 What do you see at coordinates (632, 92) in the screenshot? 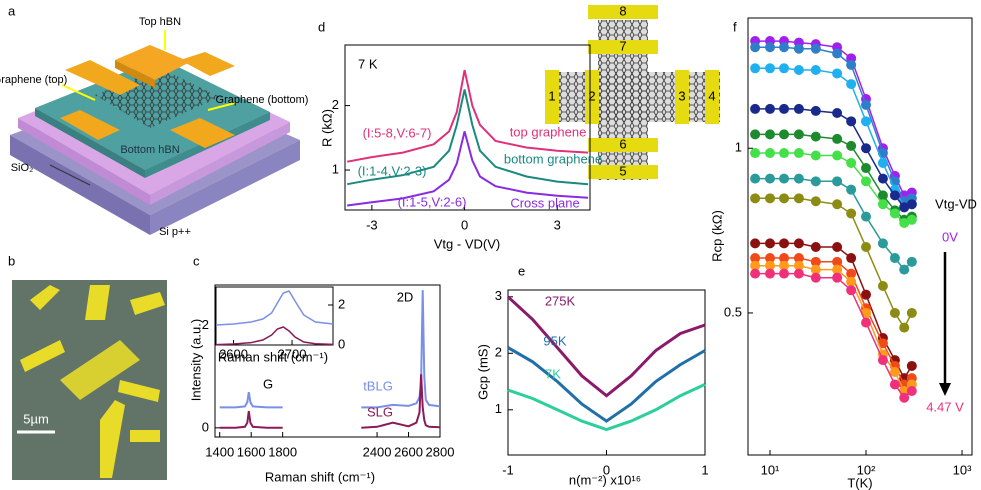
I see `device-diagram` at bounding box center [632, 92].